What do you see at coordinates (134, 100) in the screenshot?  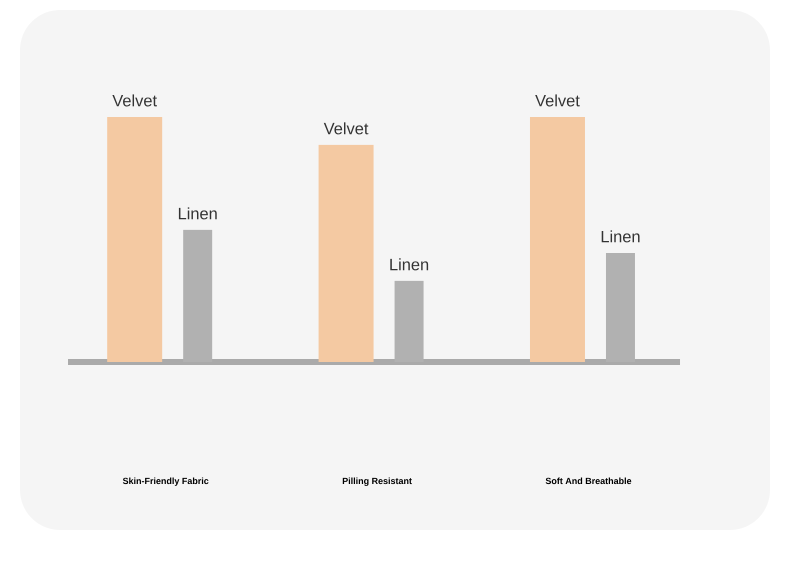 I see `series-label: Velvet` at bounding box center [134, 100].